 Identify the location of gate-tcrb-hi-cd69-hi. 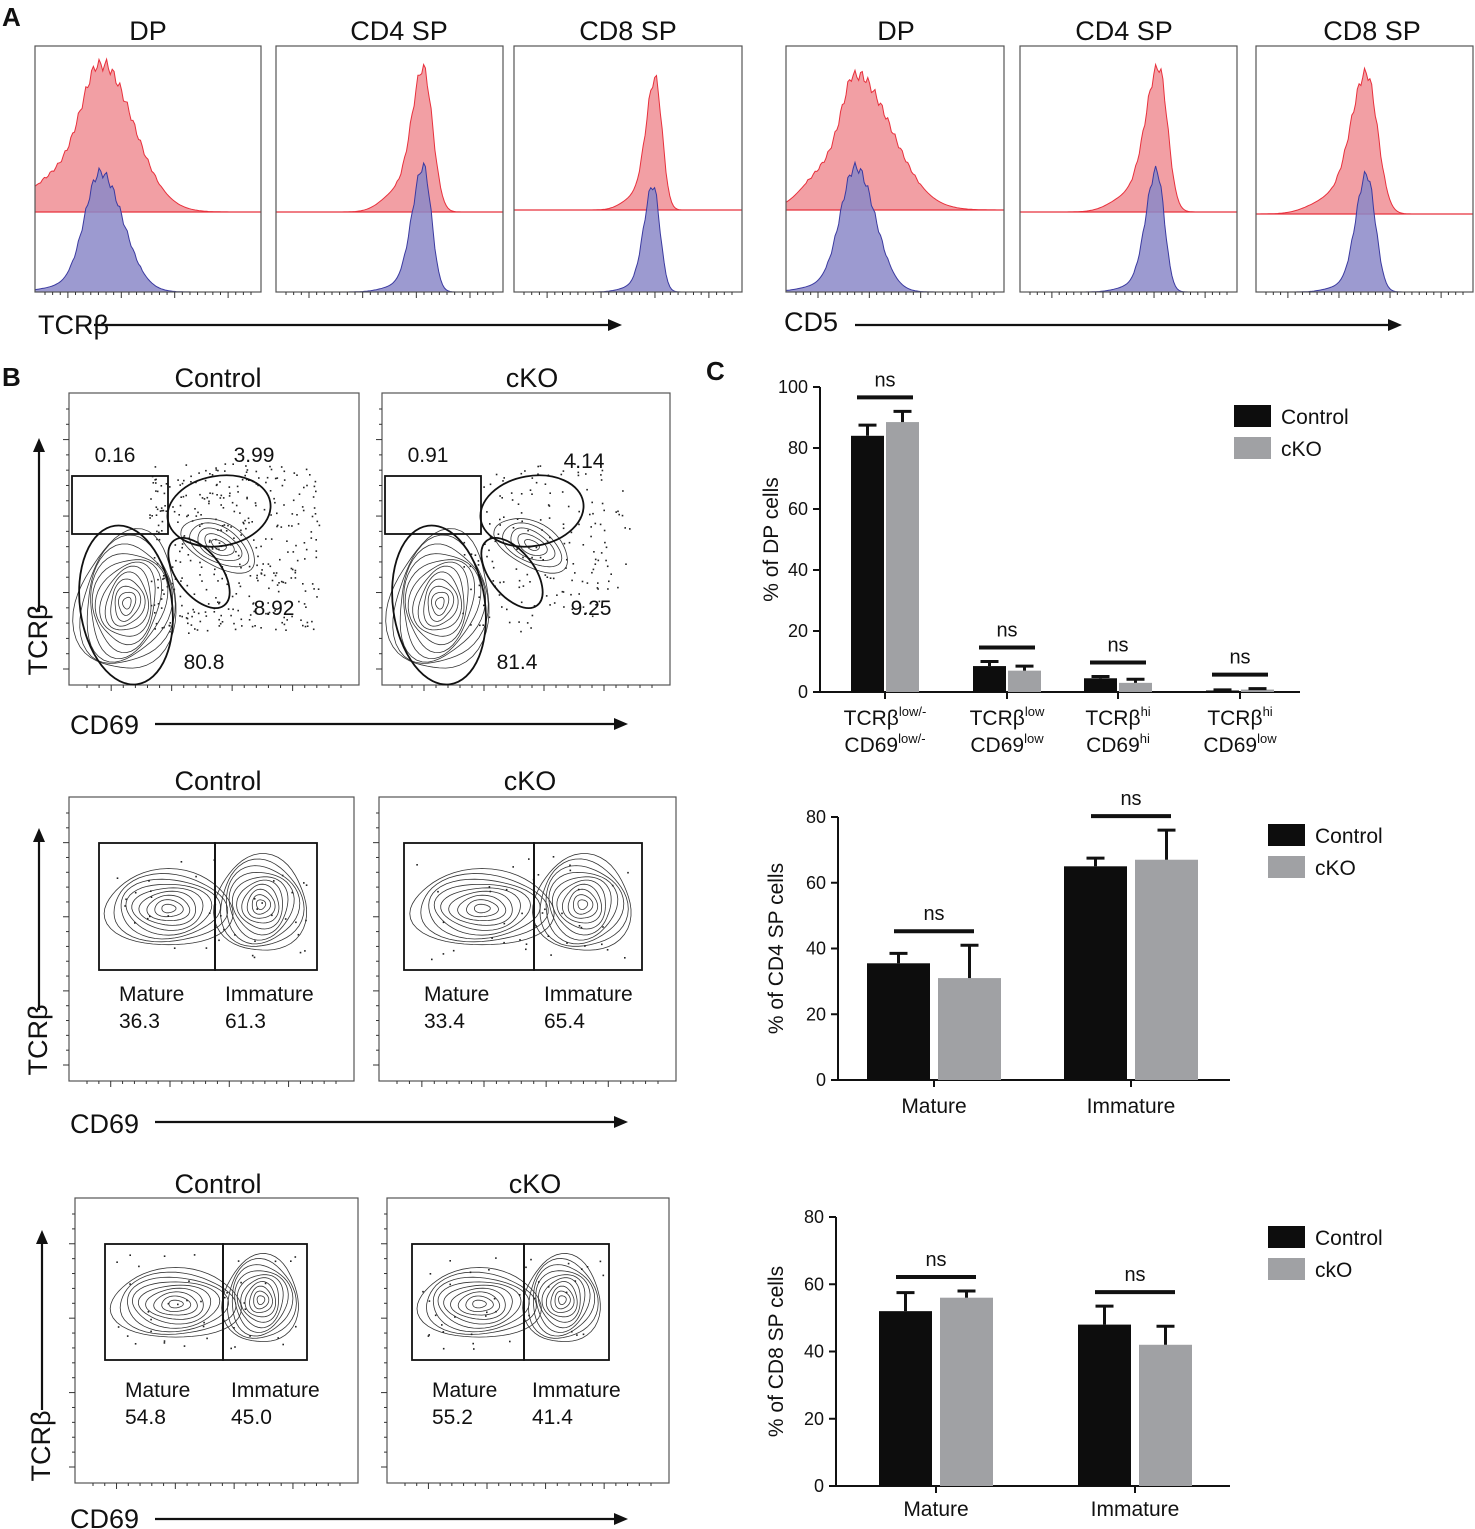
(532, 511).